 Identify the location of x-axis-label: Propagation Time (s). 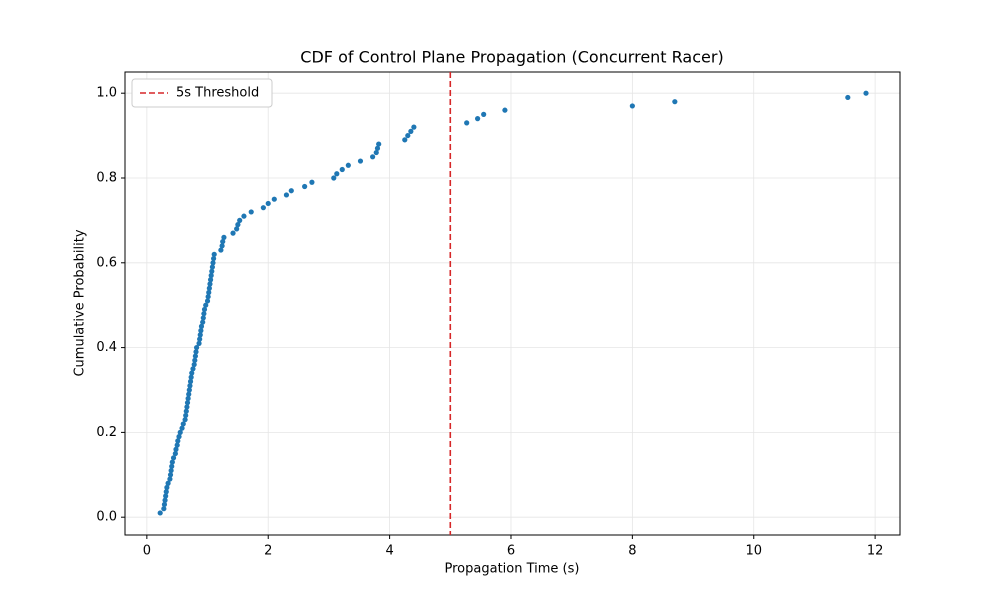
(512, 569).